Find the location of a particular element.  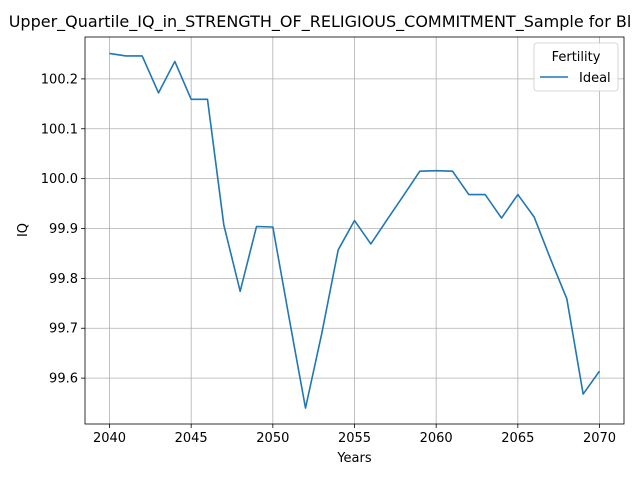

x-axis-label: Years is located at coordinates (354, 458).